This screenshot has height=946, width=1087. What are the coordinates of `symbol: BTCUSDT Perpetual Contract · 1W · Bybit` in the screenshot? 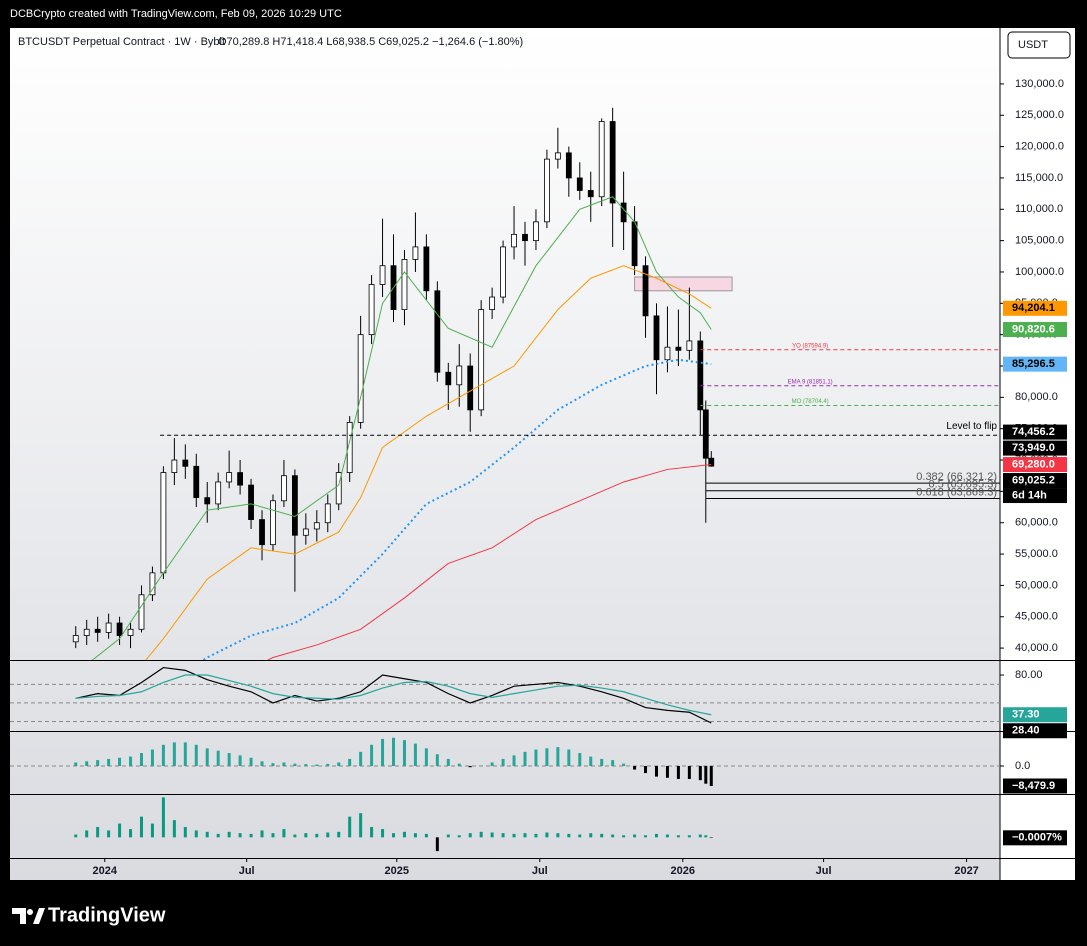 It's located at (121, 42).